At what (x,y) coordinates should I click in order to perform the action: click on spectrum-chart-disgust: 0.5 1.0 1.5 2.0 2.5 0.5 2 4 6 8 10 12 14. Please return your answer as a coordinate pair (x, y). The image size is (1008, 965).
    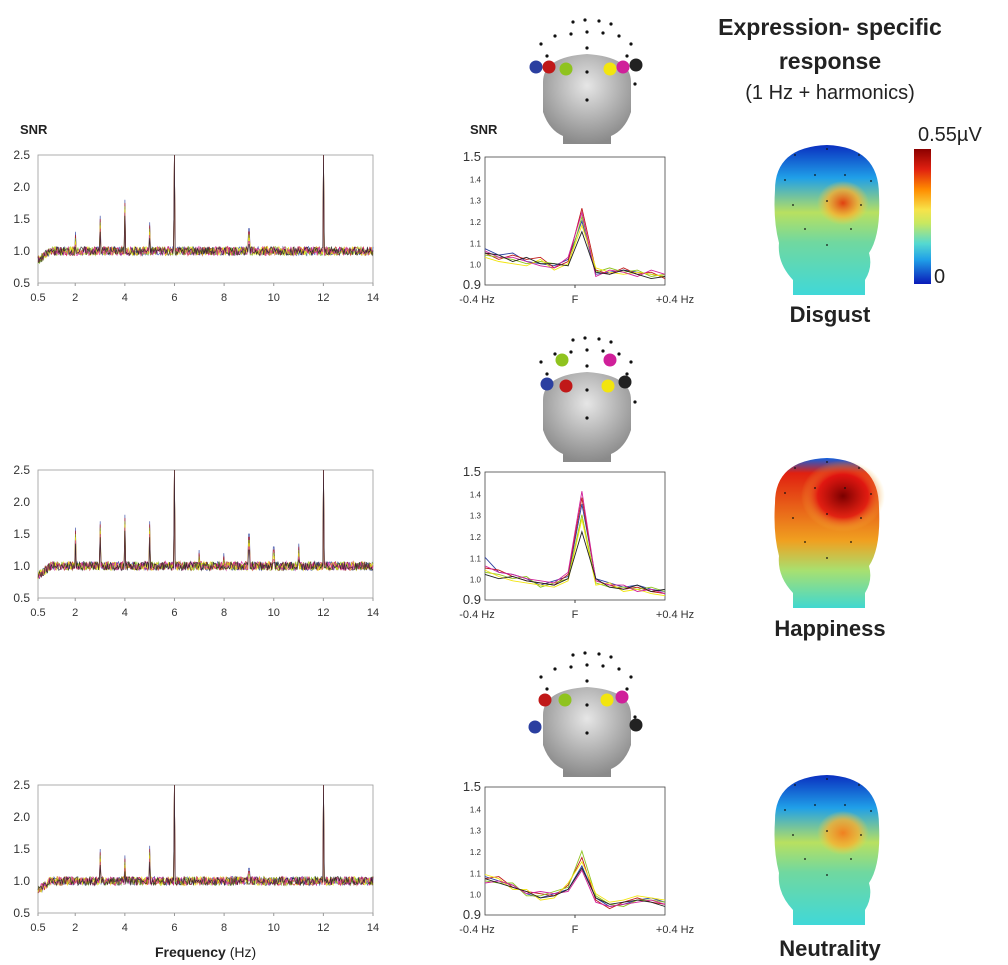
    Looking at the image, I should click on (196, 226).